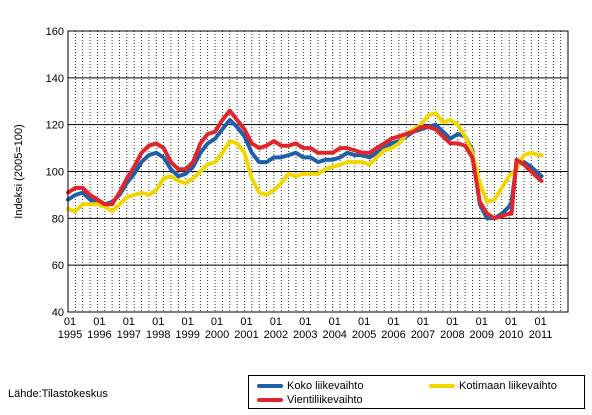 This screenshot has height=415, width=592. I want to click on x-tick-year-label: 2004, so click(334, 335).